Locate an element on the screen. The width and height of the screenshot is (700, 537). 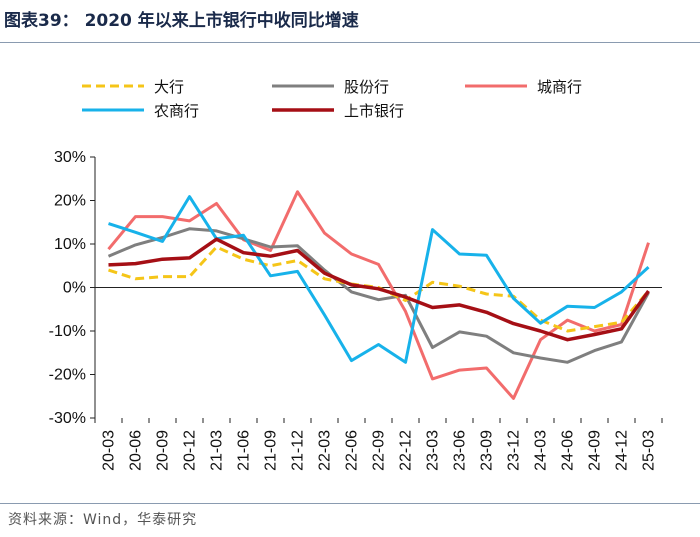
y-tick-label: 0% is located at coordinates (74, 288).